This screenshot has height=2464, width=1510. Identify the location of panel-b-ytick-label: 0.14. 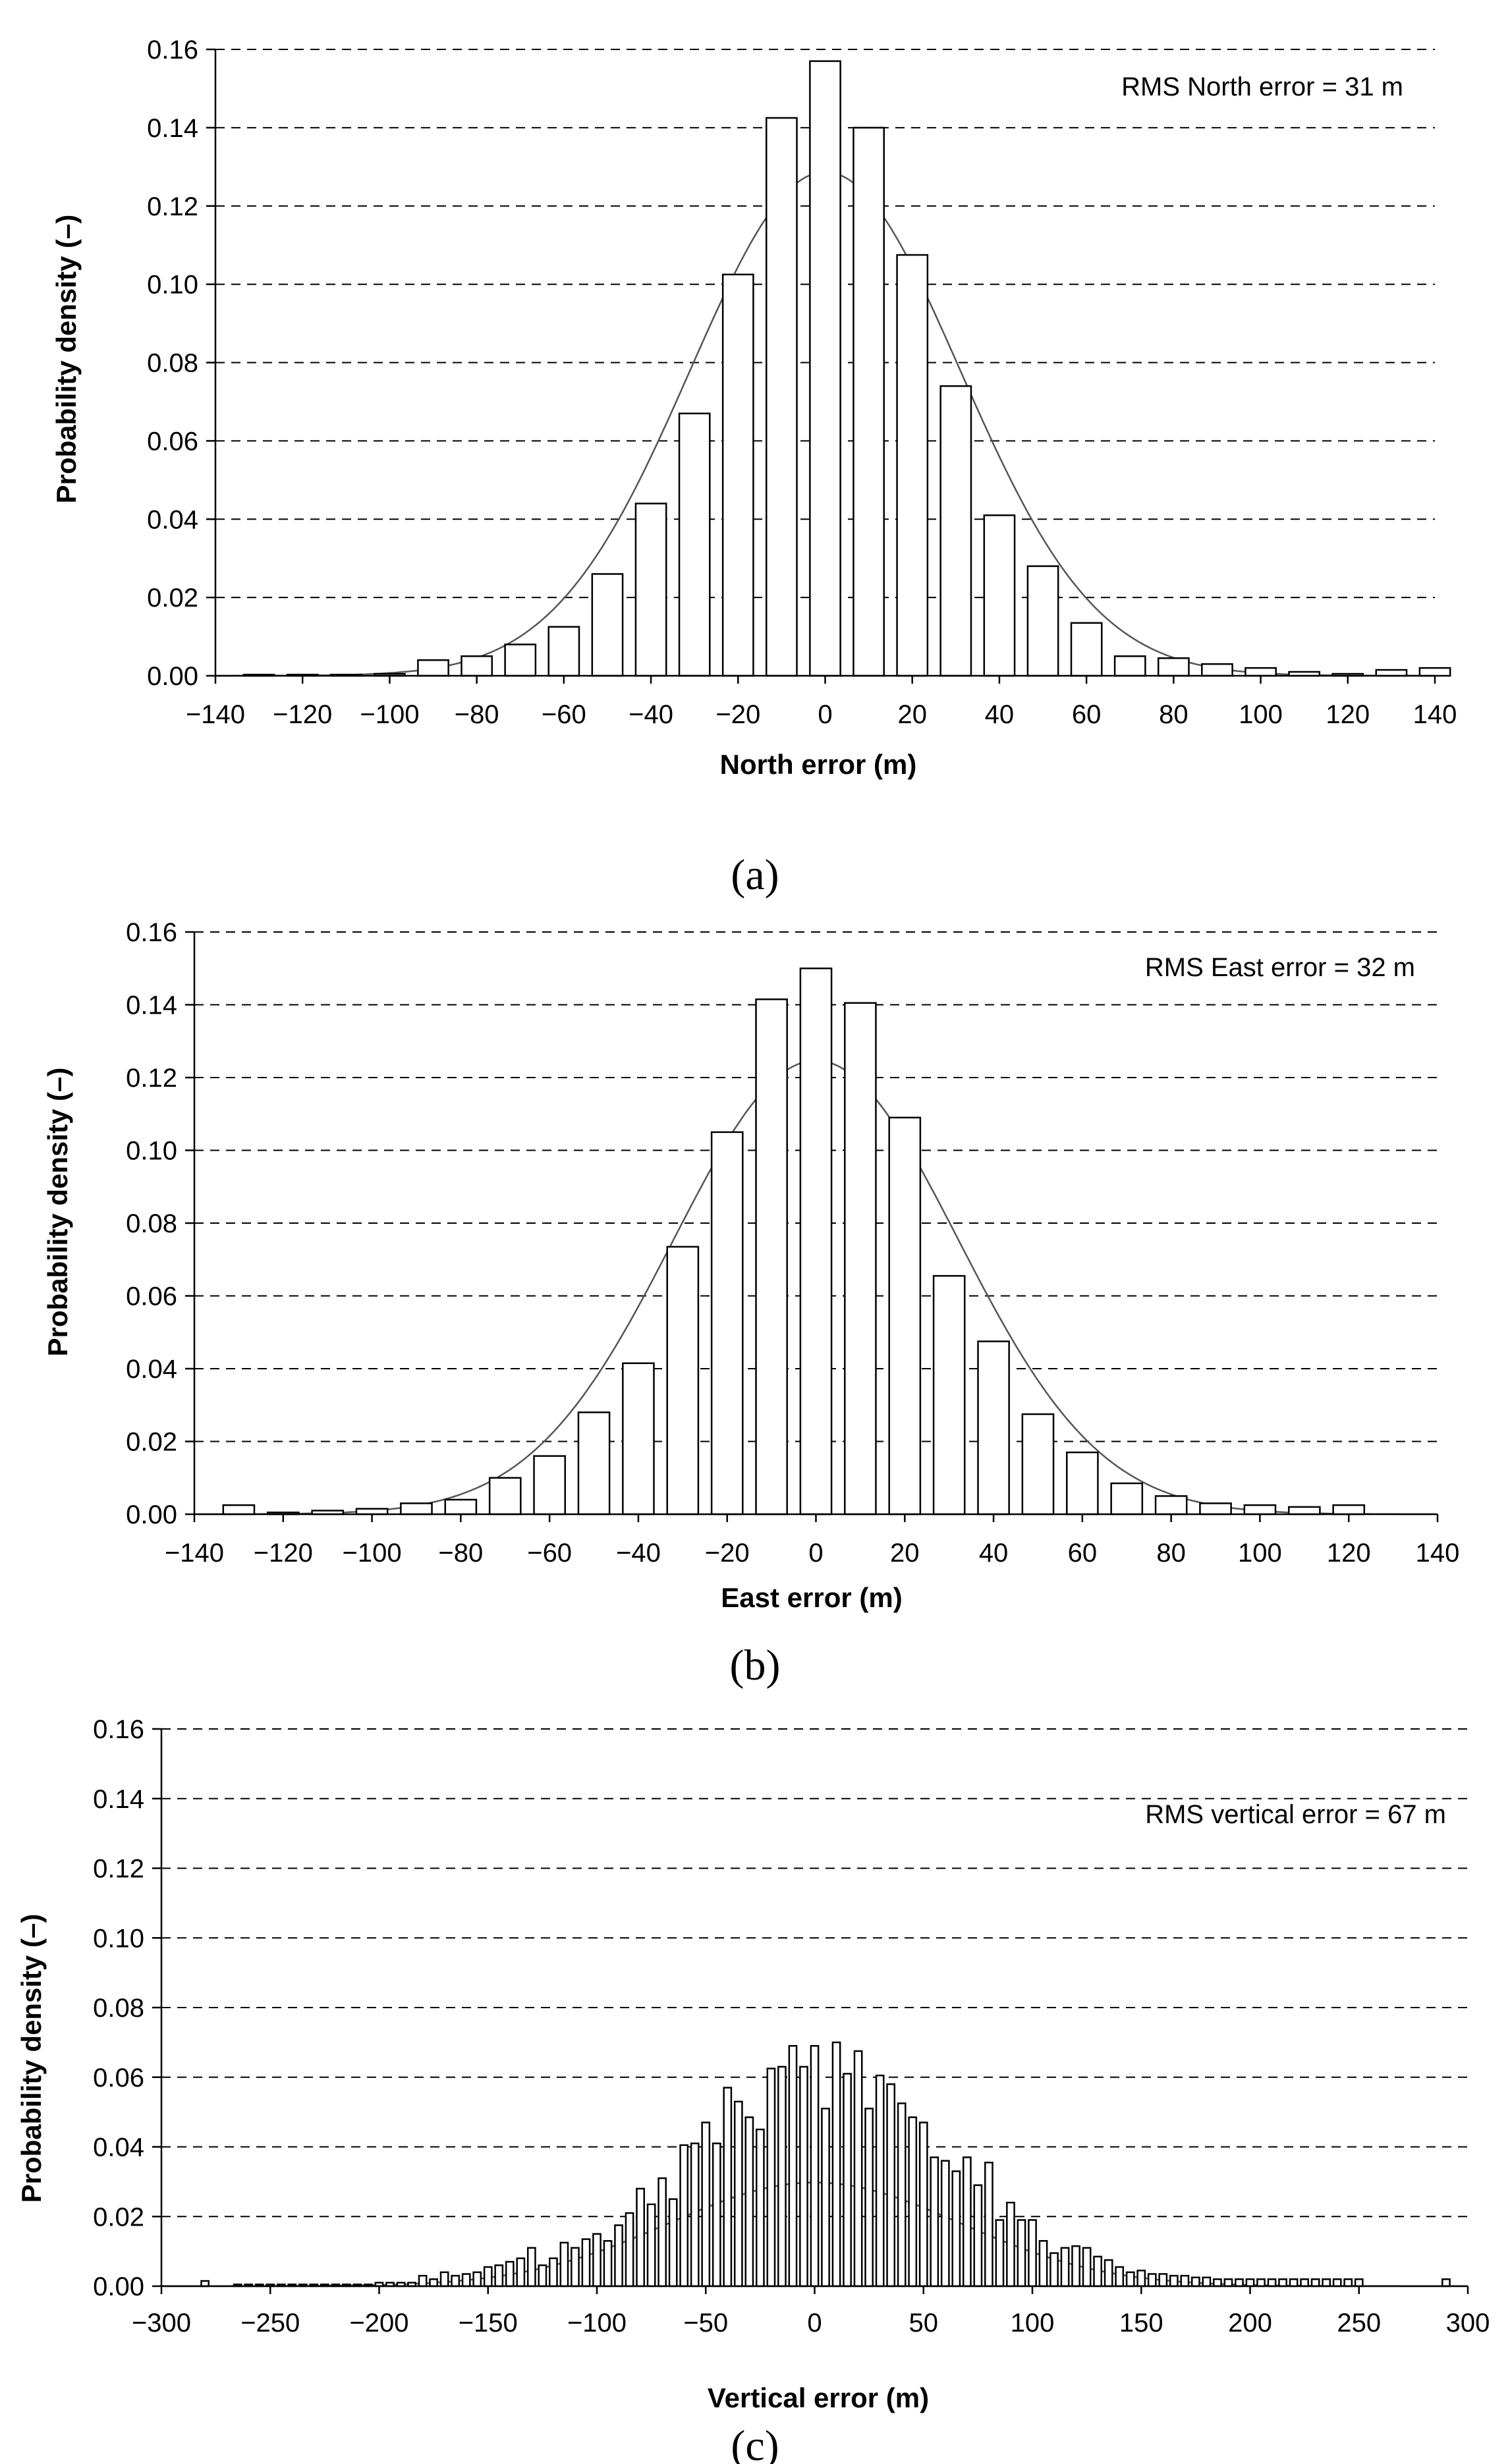
(151, 1005).